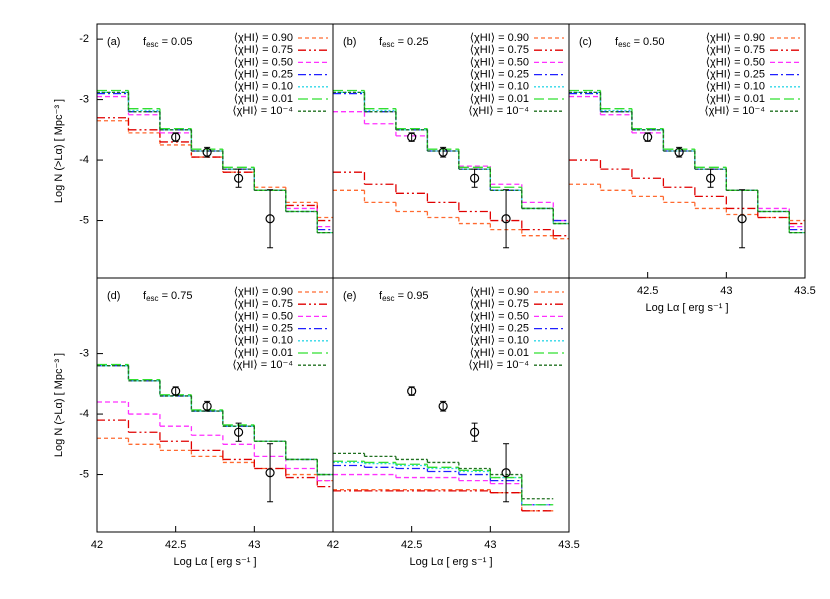 This screenshot has width=830, height=599. What do you see at coordinates (349, 296) in the screenshot?
I see `panel-label: (e)` at bounding box center [349, 296].